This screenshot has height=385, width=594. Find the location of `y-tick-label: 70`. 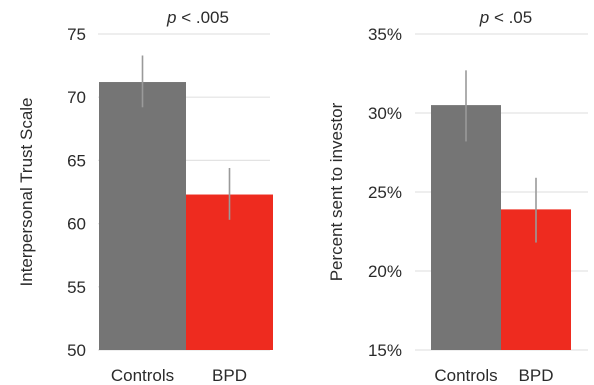

y-tick-label: 70 is located at coordinates (76, 97).